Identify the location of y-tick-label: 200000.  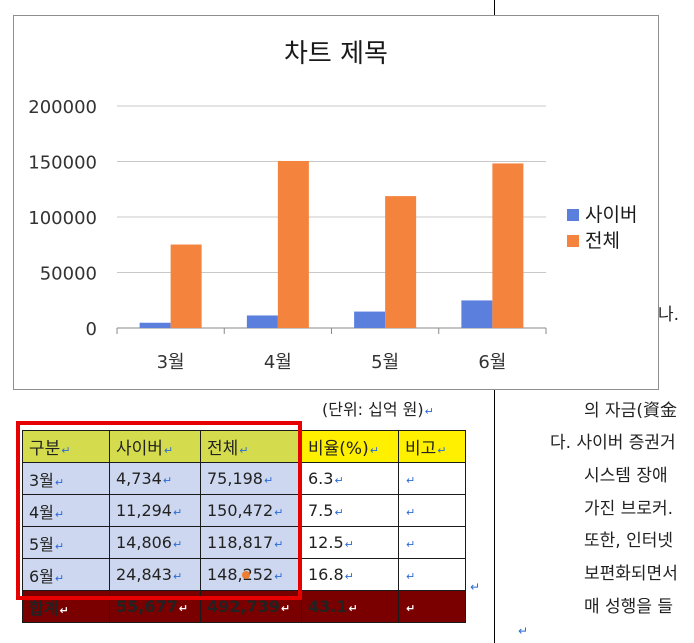
(62, 107).